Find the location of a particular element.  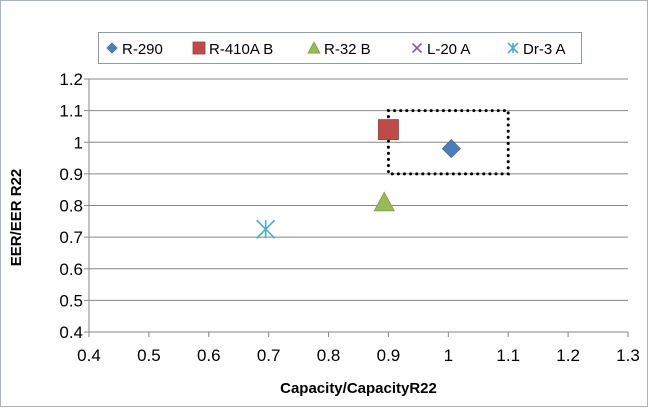

y-tick-label: 0.5 is located at coordinates (71, 300).